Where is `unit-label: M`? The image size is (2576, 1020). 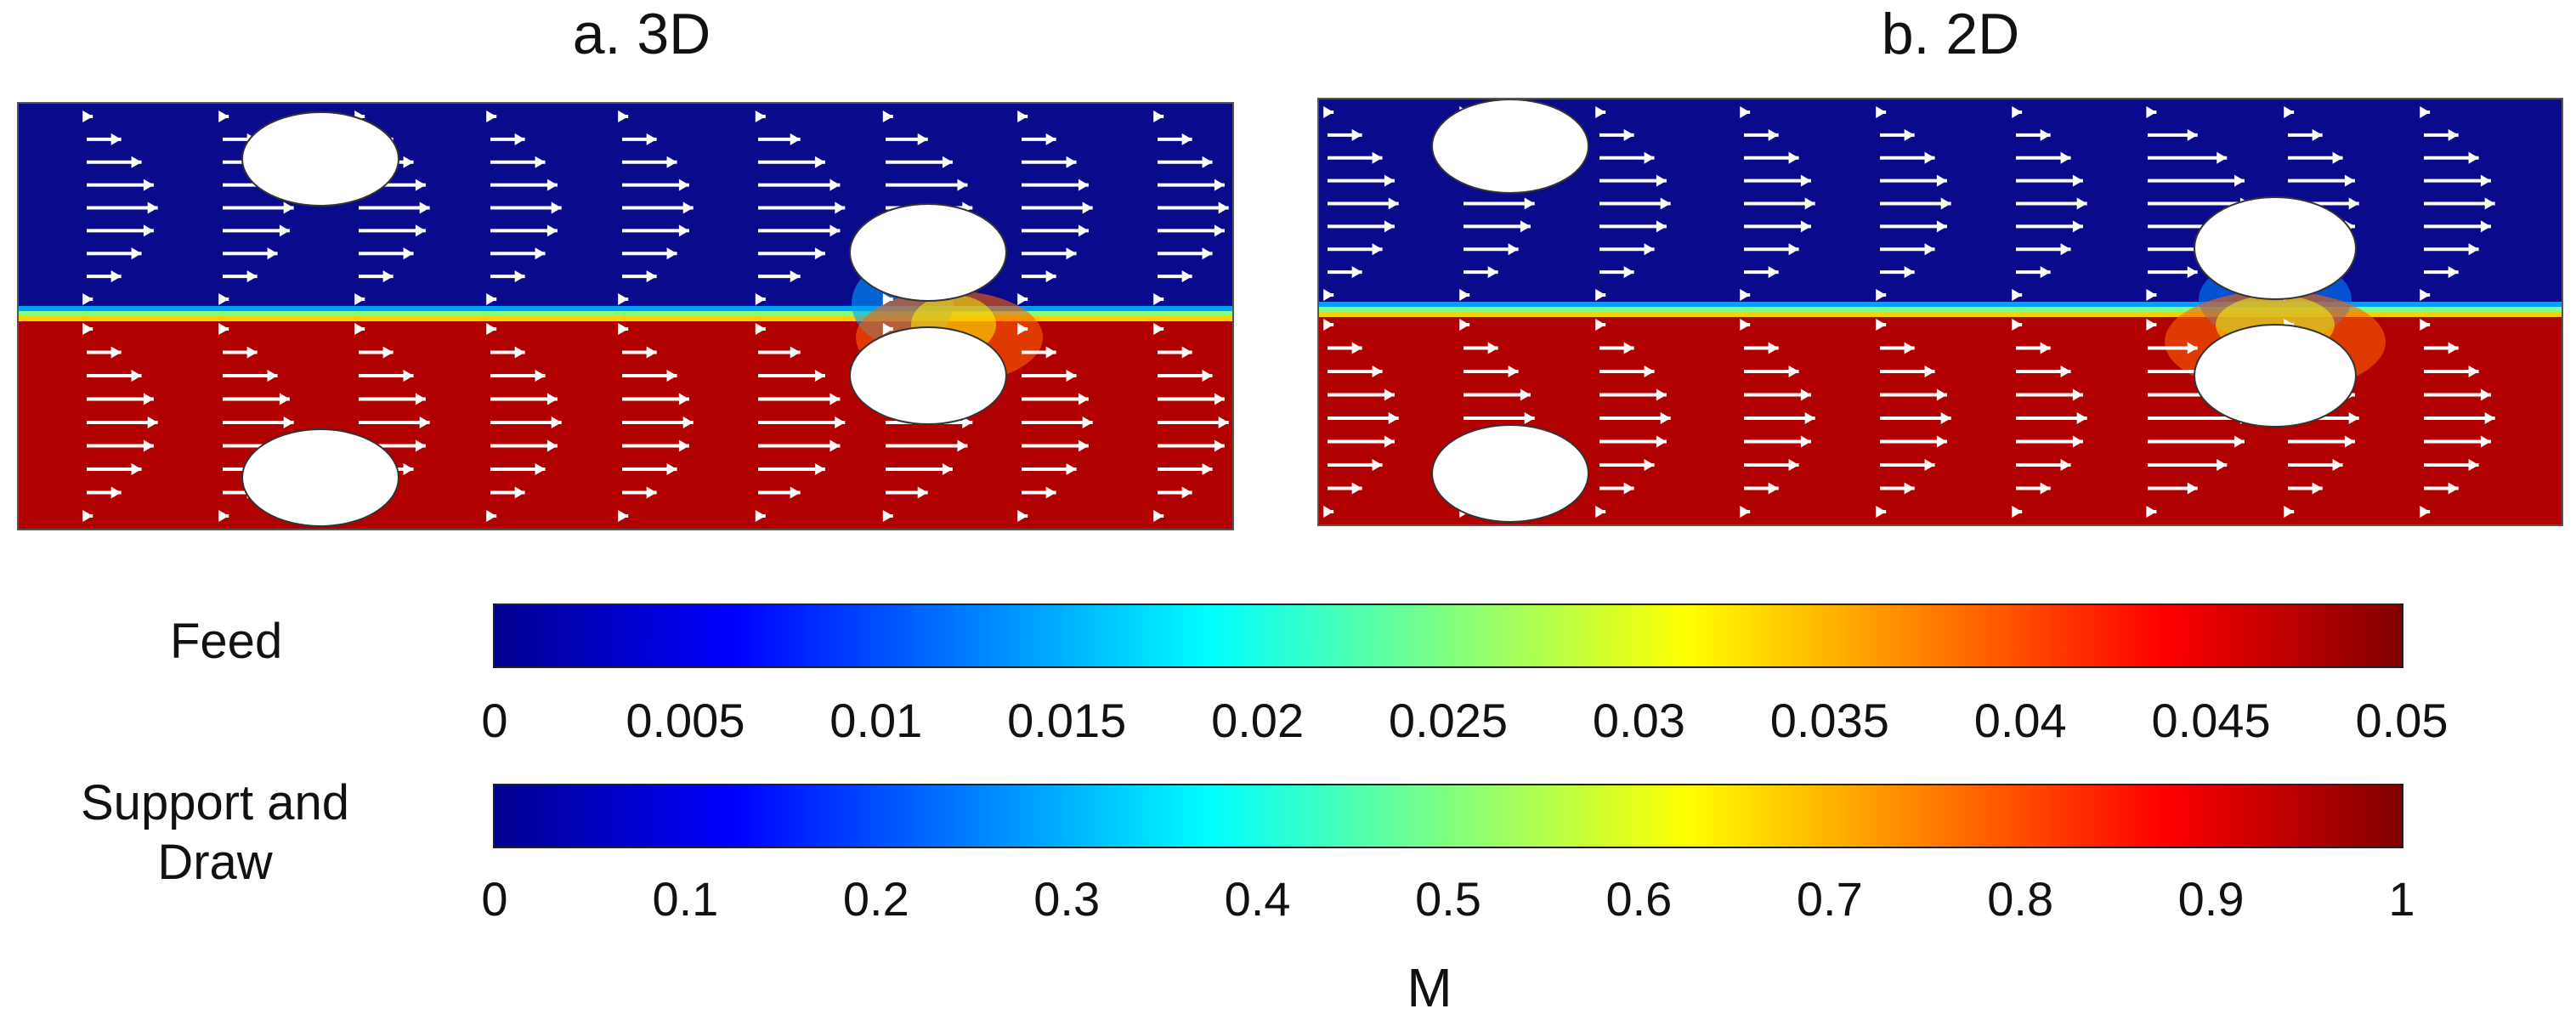
unit-label: M is located at coordinates (1429, 987).